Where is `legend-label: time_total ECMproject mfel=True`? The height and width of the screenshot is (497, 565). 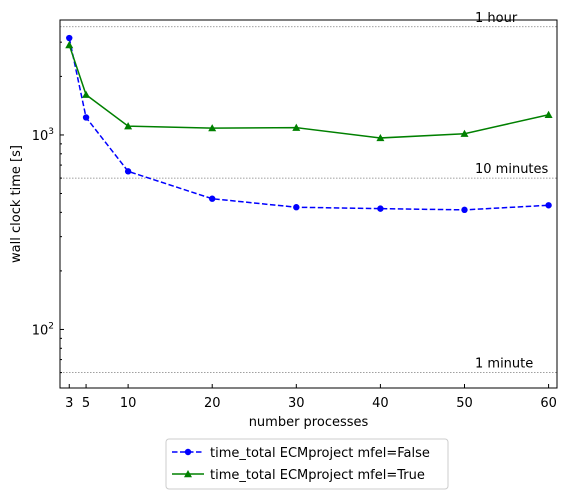
legend-label: time_total ECMproject mfel=True is located at coordinates (317, 475).